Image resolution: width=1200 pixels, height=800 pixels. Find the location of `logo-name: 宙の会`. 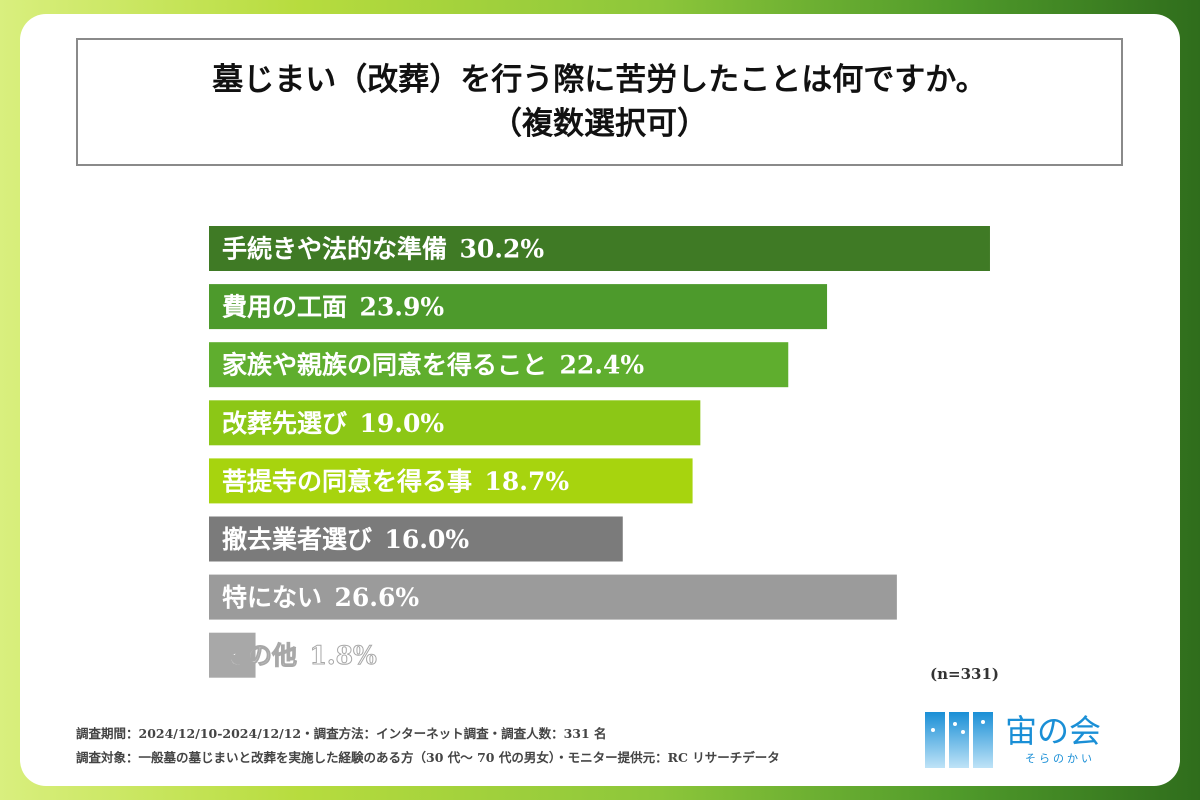

logo-name: 宙の会 is located at coordinates (1053, 731).